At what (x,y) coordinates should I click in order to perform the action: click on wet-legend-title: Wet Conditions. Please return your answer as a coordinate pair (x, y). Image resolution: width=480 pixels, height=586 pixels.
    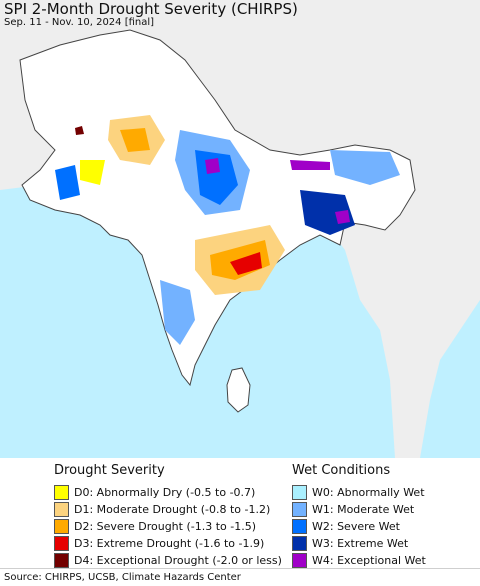
    Looking at the image, I should click on (341, 470).